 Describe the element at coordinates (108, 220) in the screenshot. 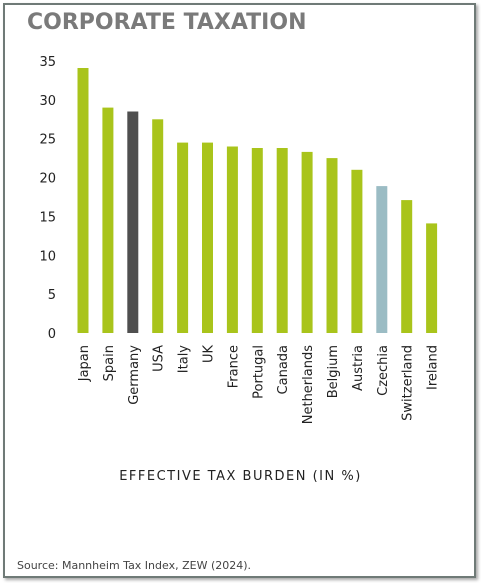

I see `bar-spain` at that location.